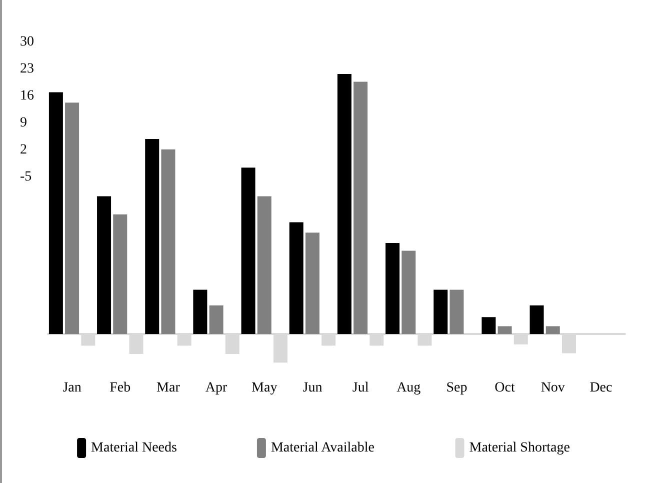 This screenshot has width=645, height=483. Describe the element at coordinates (120, 388) in the screenshot. I see `x-tick-label: Feb` at that location.